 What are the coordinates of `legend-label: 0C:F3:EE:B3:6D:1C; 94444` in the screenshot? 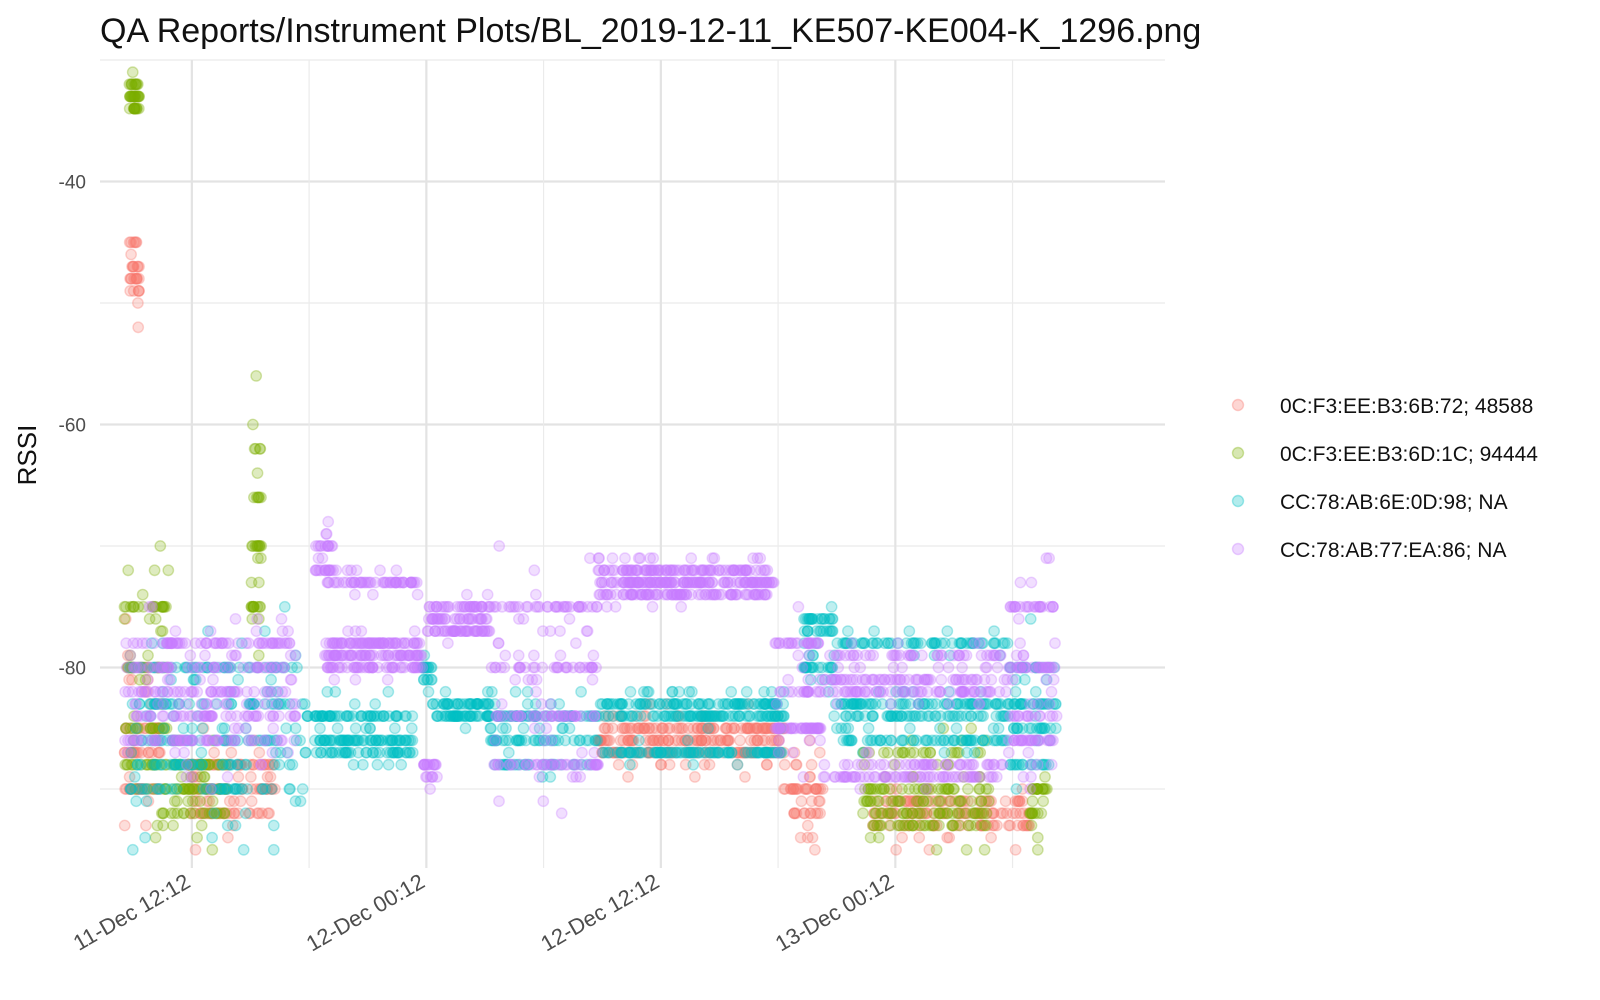 It's located at (1409, 454).